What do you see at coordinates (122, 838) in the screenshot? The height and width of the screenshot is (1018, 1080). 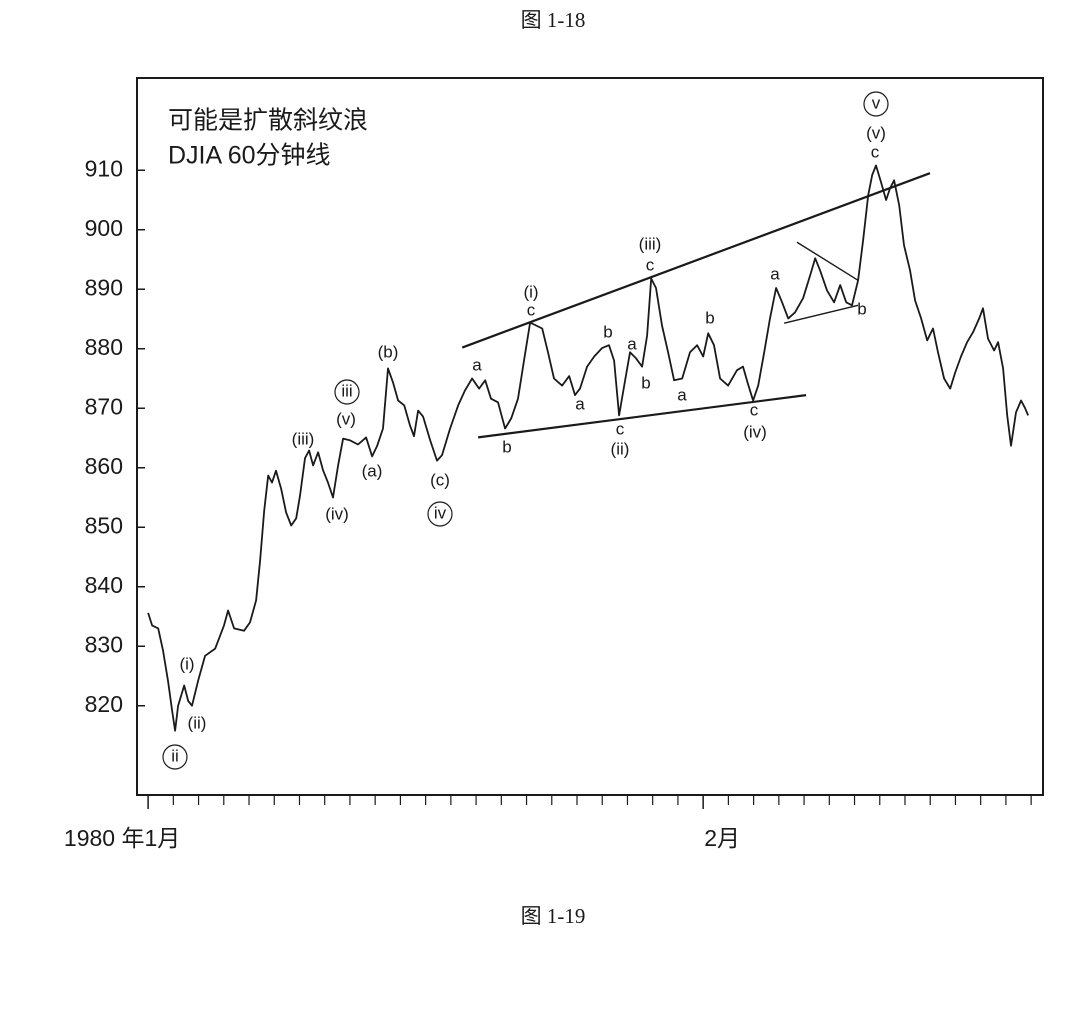 I see `x-tick-label: 1980 年1月` at bounding box center [122, 838].